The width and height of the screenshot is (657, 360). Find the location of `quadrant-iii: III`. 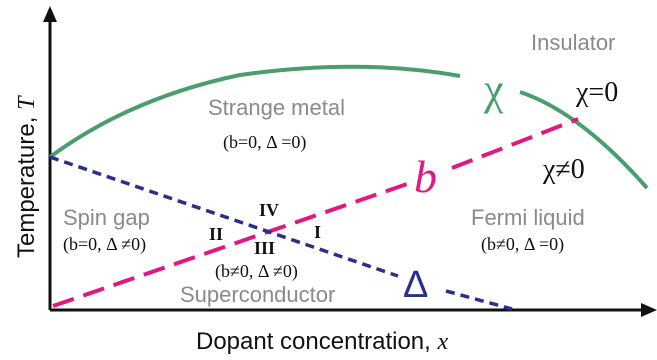

quadrant-iii: III is located at coordinates (264, 248).